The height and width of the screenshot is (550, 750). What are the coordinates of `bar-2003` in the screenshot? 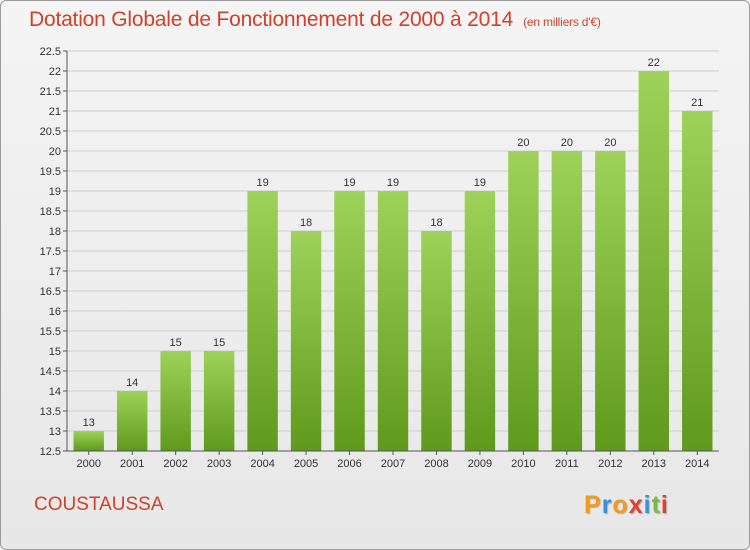 It's located at (219, 401).